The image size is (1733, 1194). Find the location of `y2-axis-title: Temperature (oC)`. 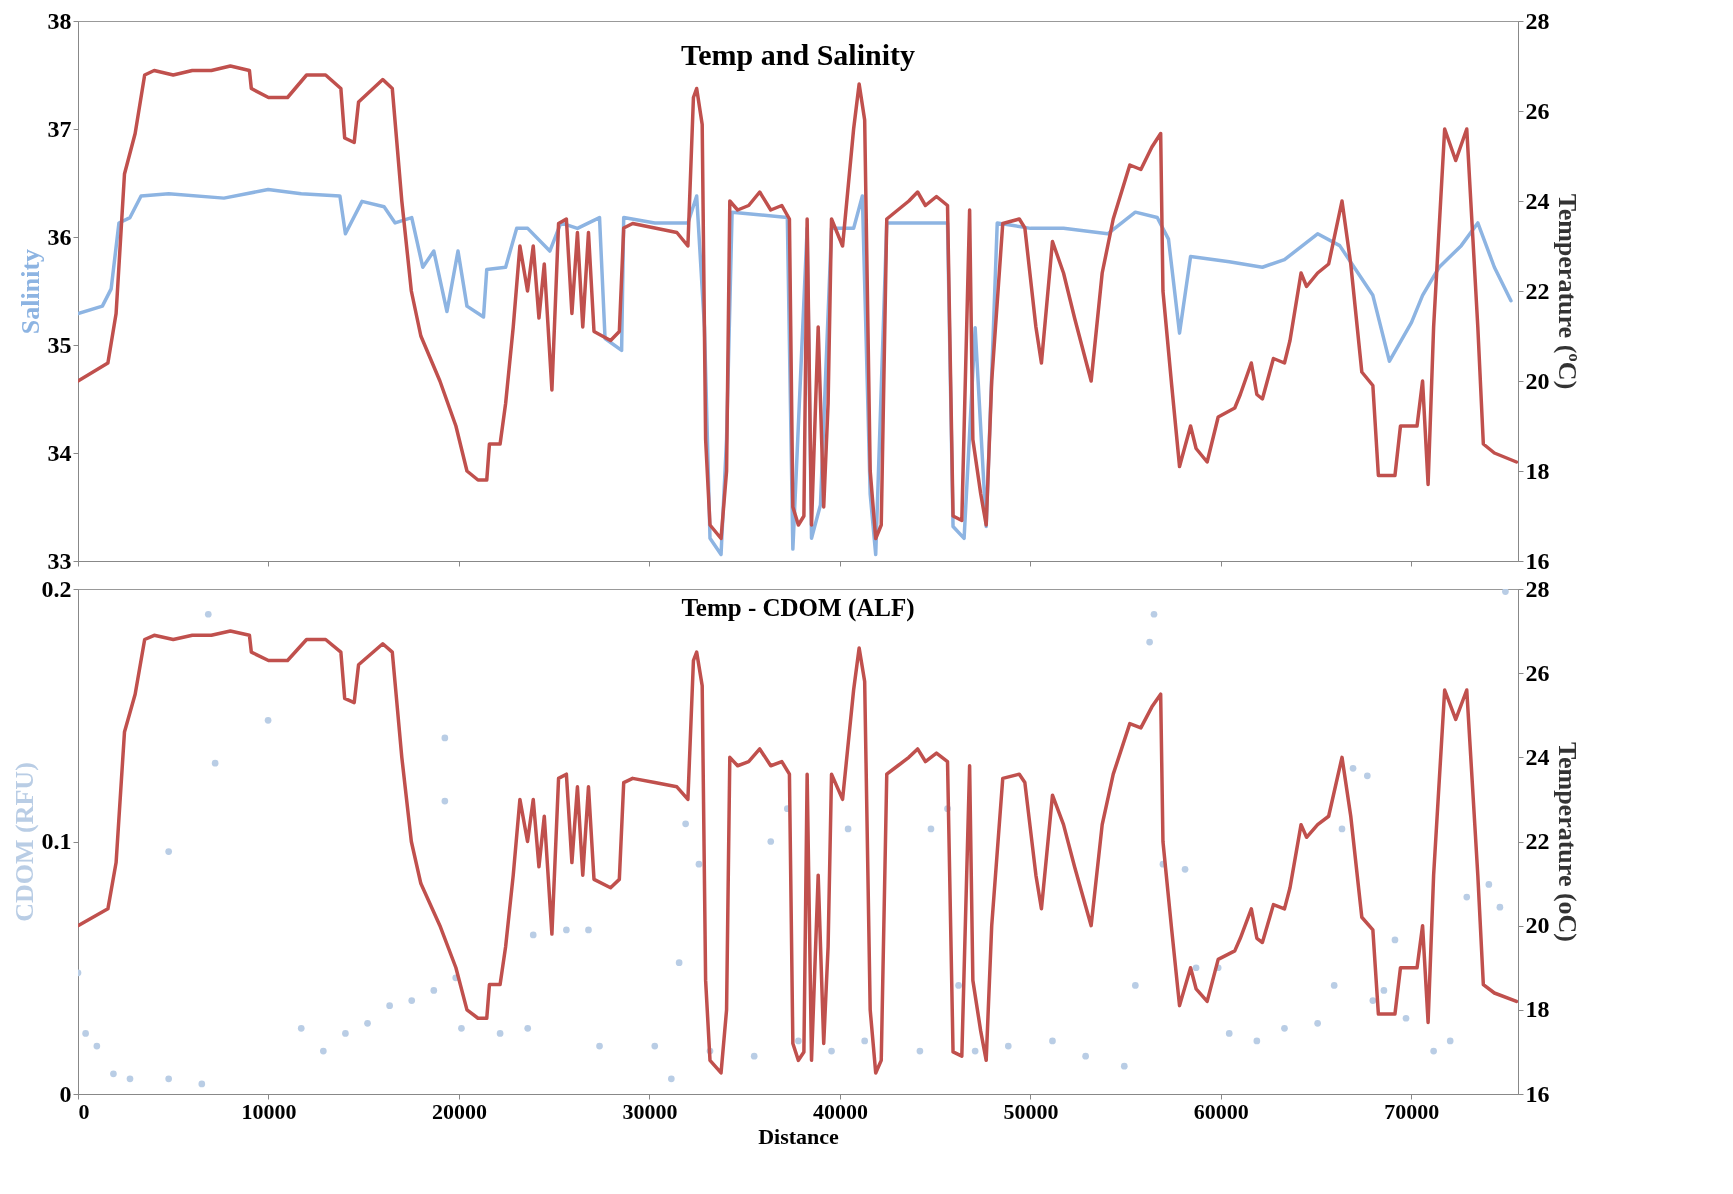

y2-axis-title: Temperature (oC) is located at coordinates (1567, 842).